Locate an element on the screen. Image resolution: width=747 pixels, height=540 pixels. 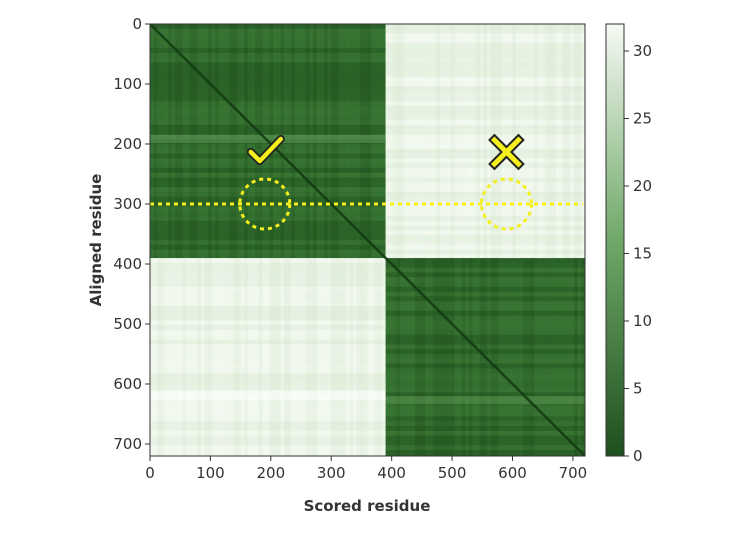
annotation-circle-x-mark is located at coordinates (506, 204).